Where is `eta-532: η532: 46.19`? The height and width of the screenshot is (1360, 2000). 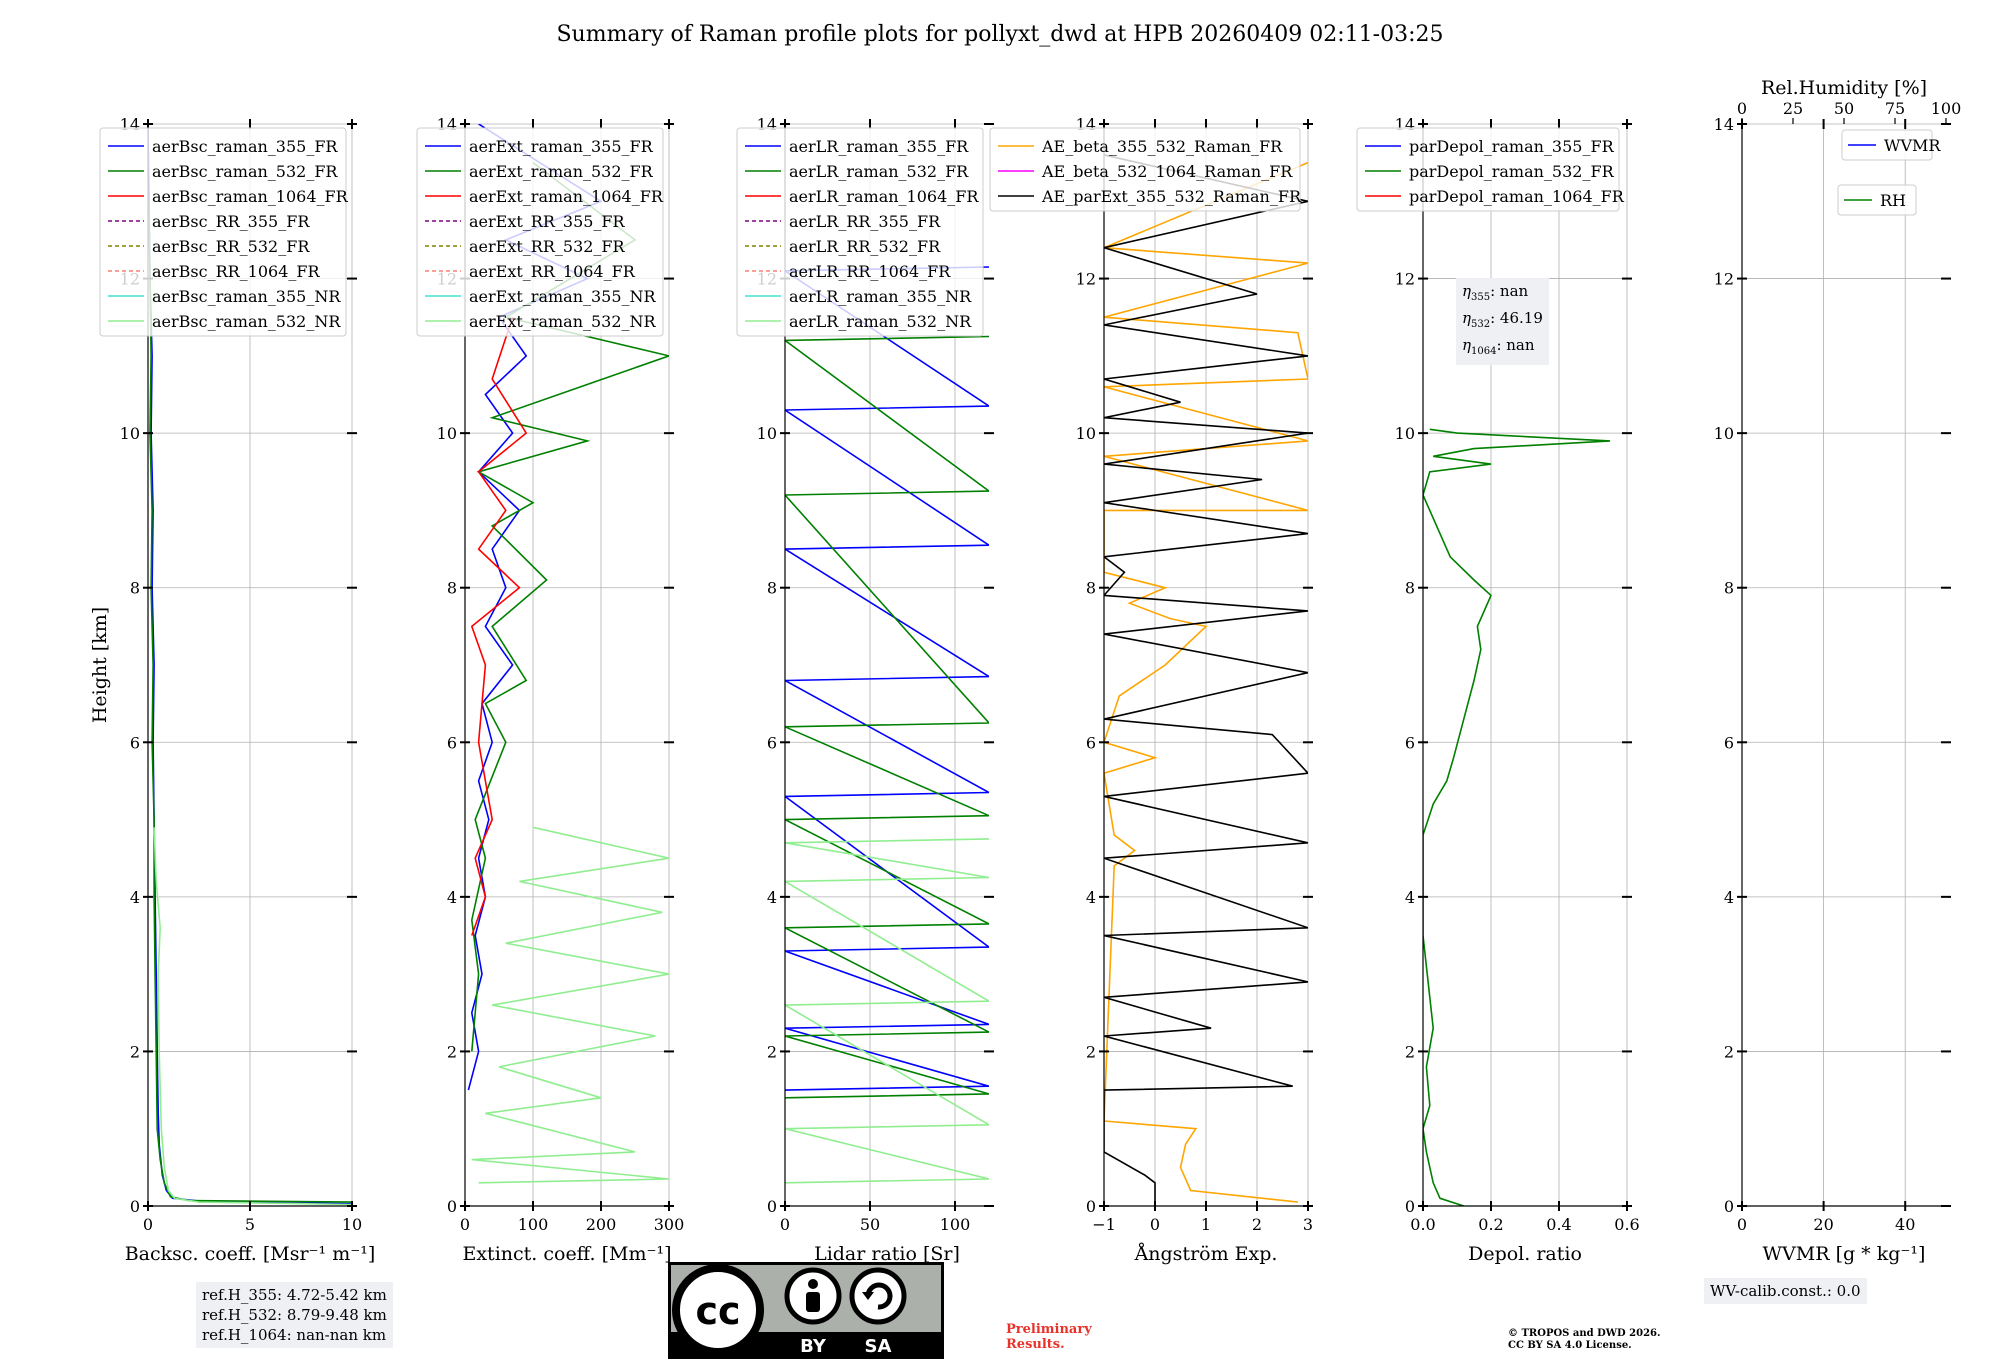 eta-532: η532: 46.19 is located at coordinates (1502, 319).